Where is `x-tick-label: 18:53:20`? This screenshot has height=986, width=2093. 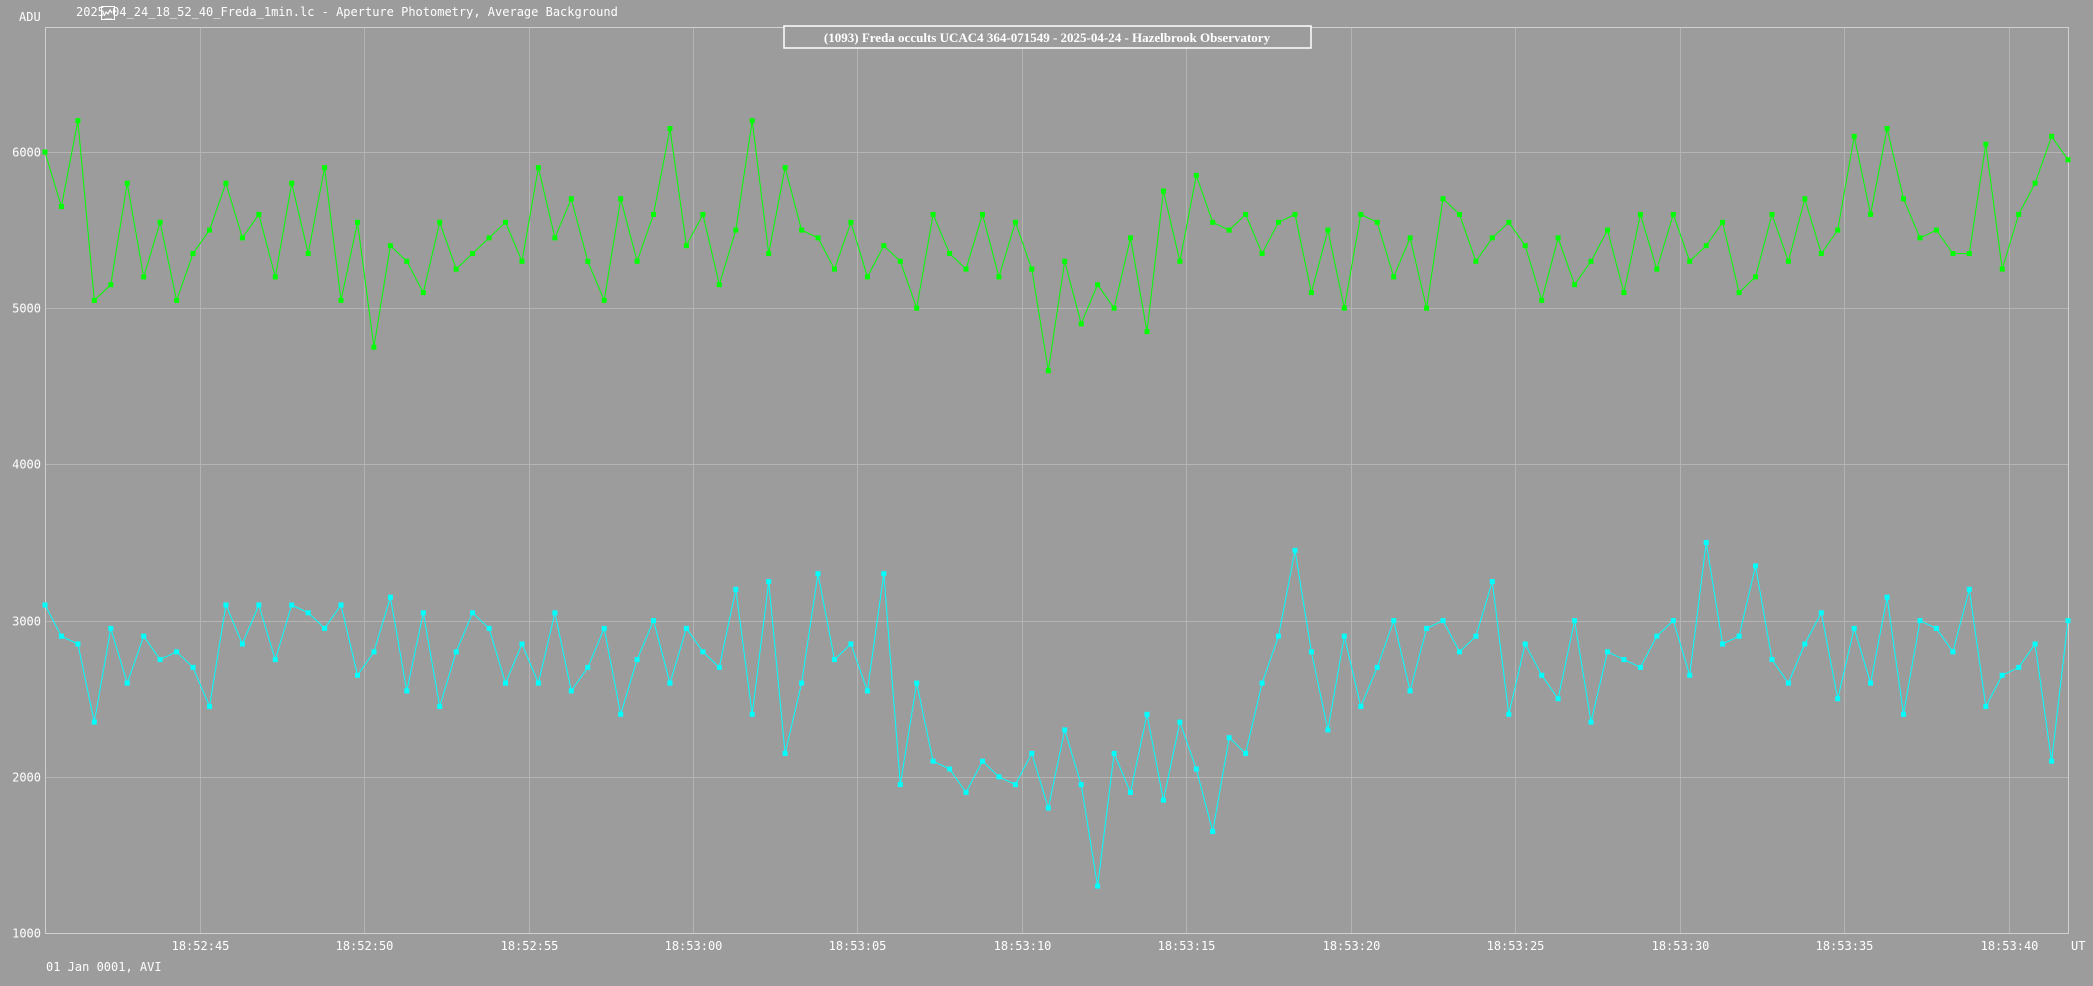 x-tick-label: 18:53:20 is located at coordinates (1352, 946).